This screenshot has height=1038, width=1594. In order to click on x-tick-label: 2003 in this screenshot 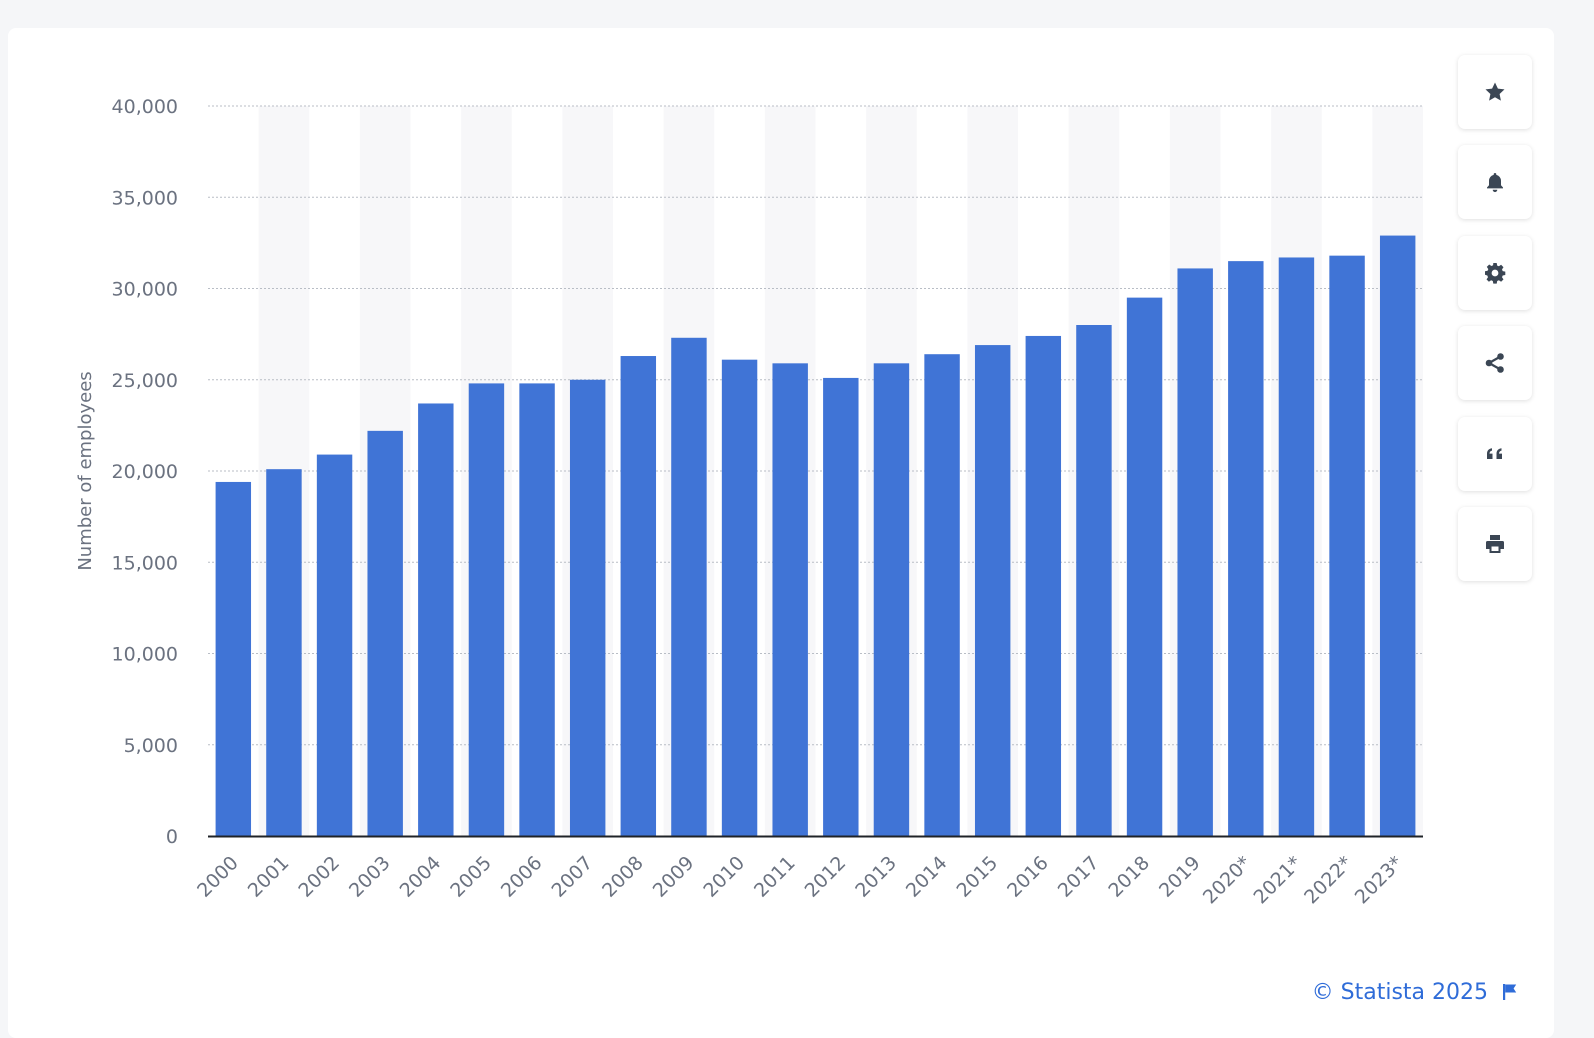, I will do `click(370, 877)`.